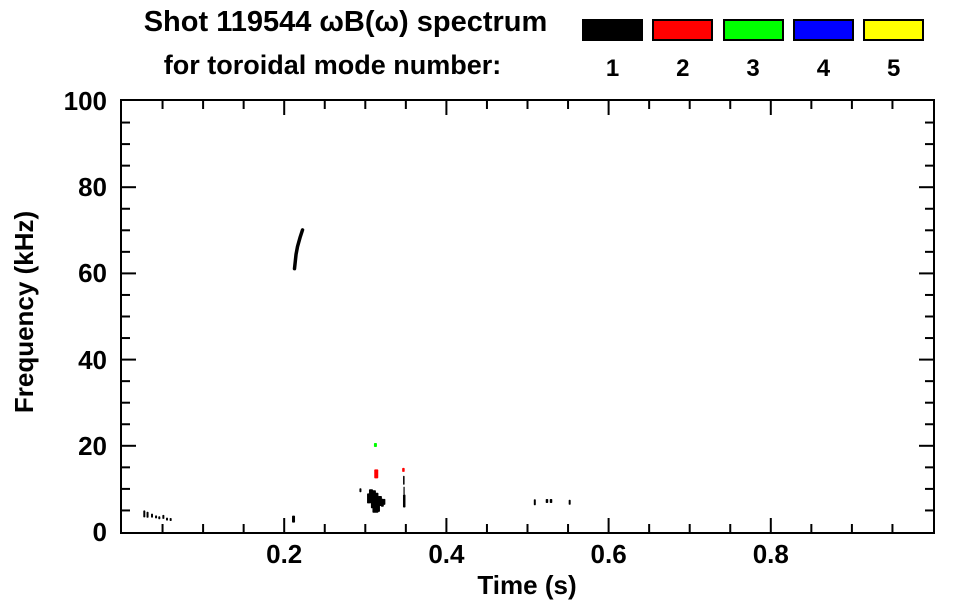 The width and height of the screenshot is (963, 615). What do you see at coordinates (332, 65) in the screenshot?
I see `chart-subtitle: for toroidal mode number:` at bounding box center [332, 65].